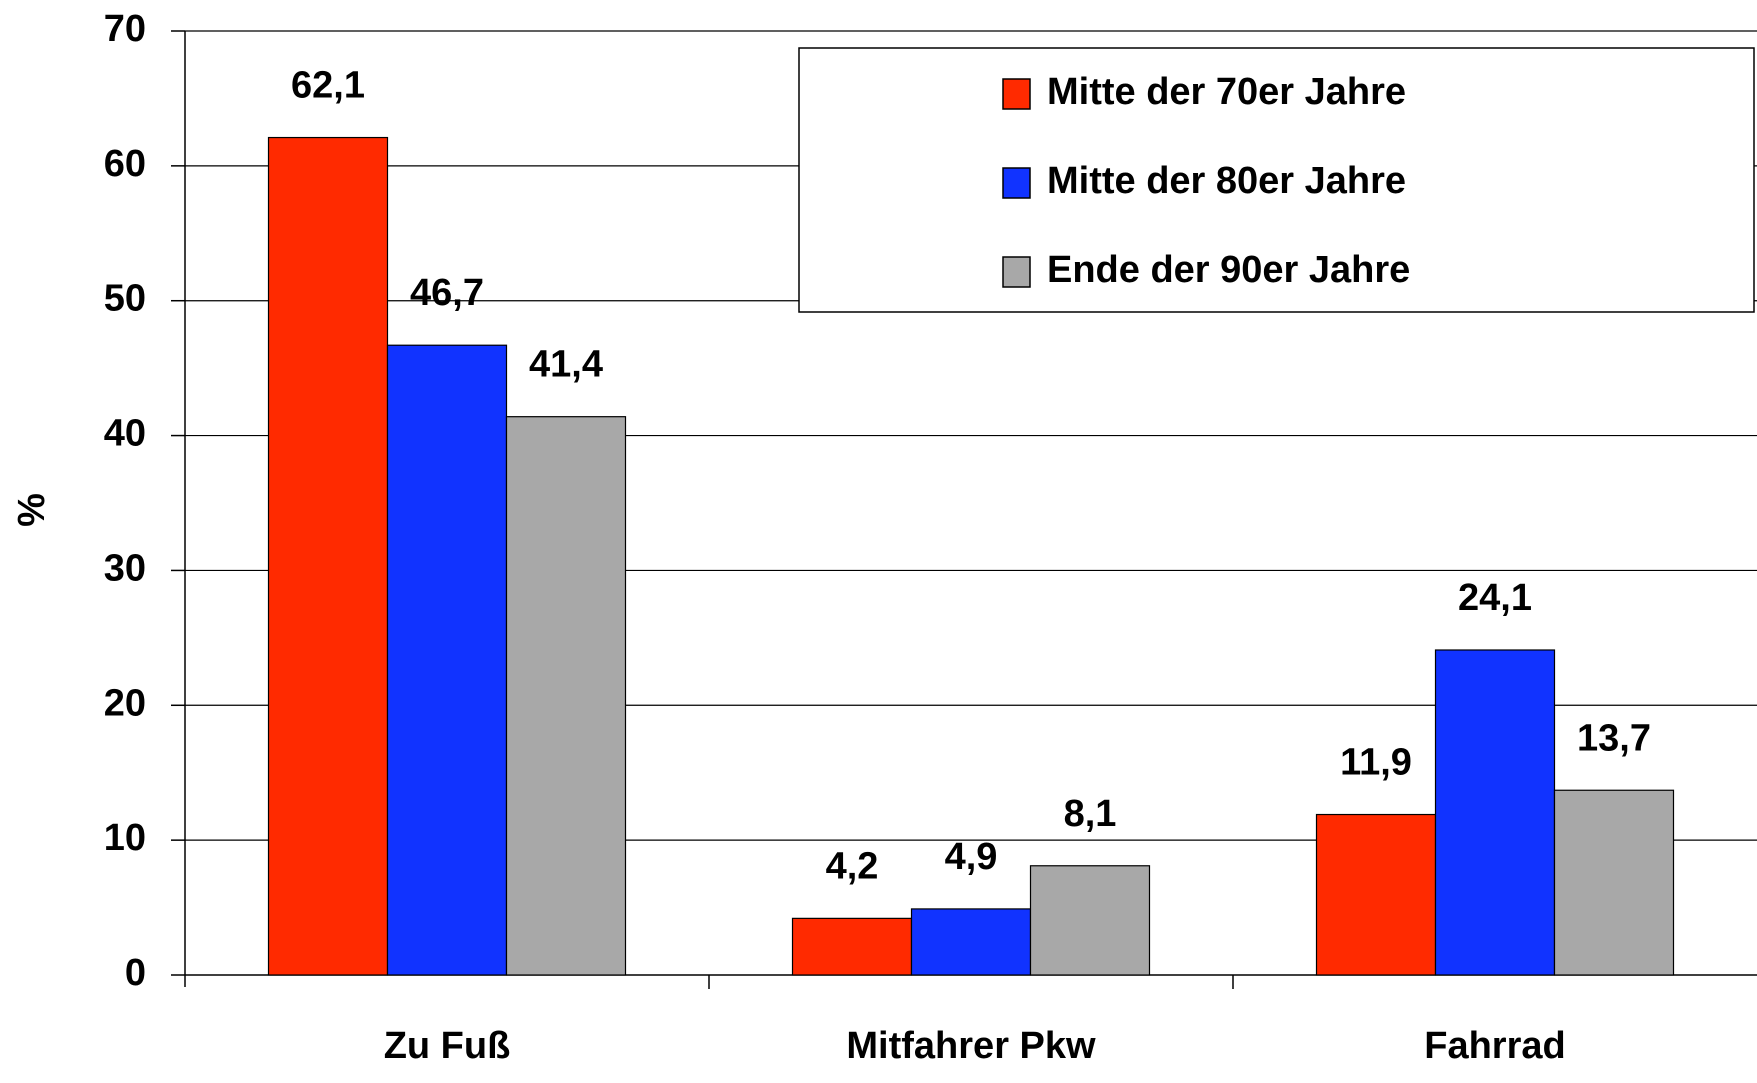 This screenshot has height=1083, width=1757. What do you see at coordinates (447, 1046) in the screenshot?
I see `x-tick-label: Zu Fuß` at bounding box center [447, 1046].